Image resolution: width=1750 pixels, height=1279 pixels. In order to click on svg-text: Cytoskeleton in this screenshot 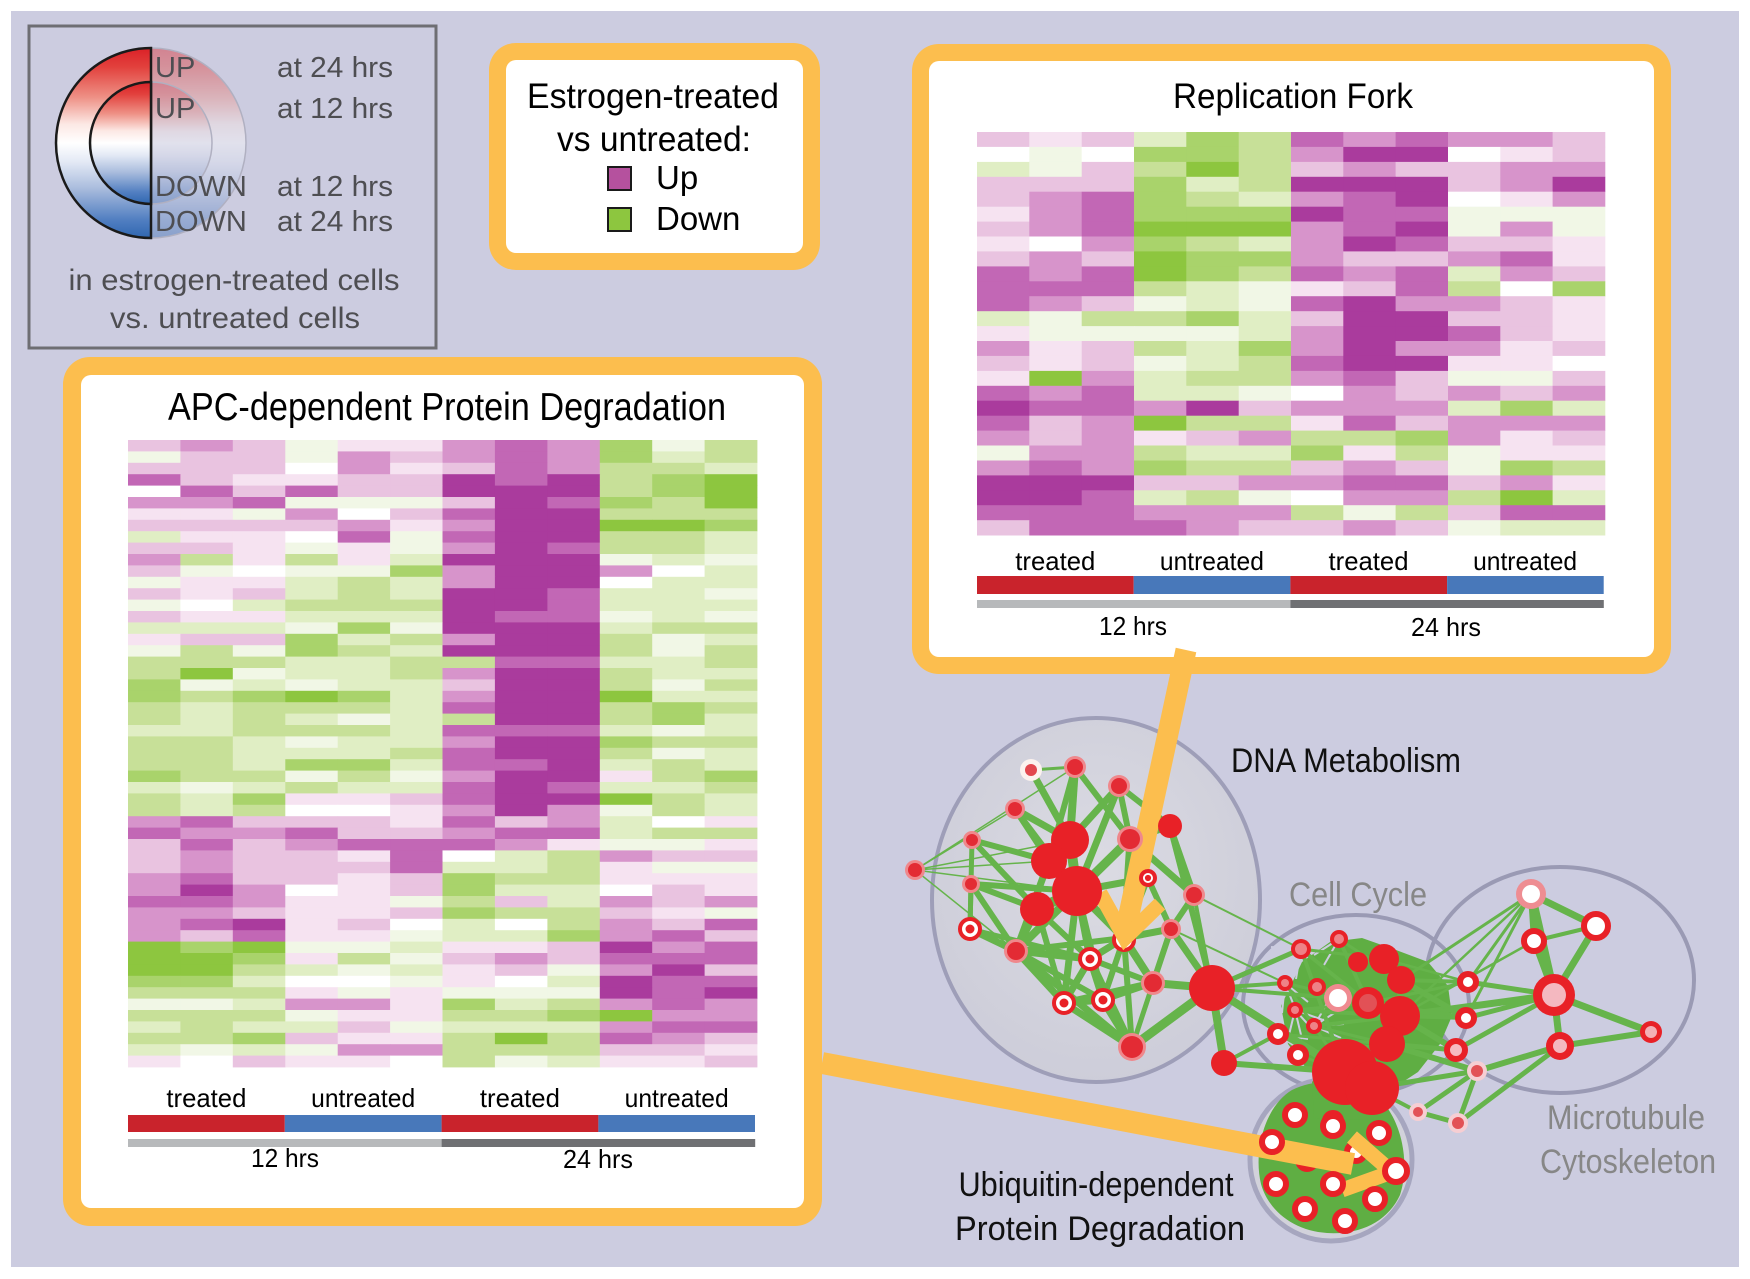, I will do `click(1628, 1162)`.